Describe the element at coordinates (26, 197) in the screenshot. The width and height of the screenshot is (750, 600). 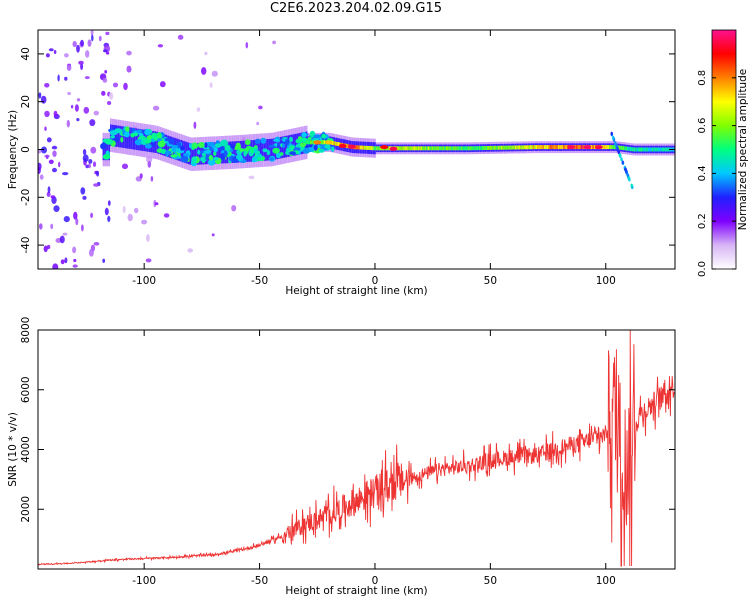
I see `spectrogram-ytick-label: -20` at that location.